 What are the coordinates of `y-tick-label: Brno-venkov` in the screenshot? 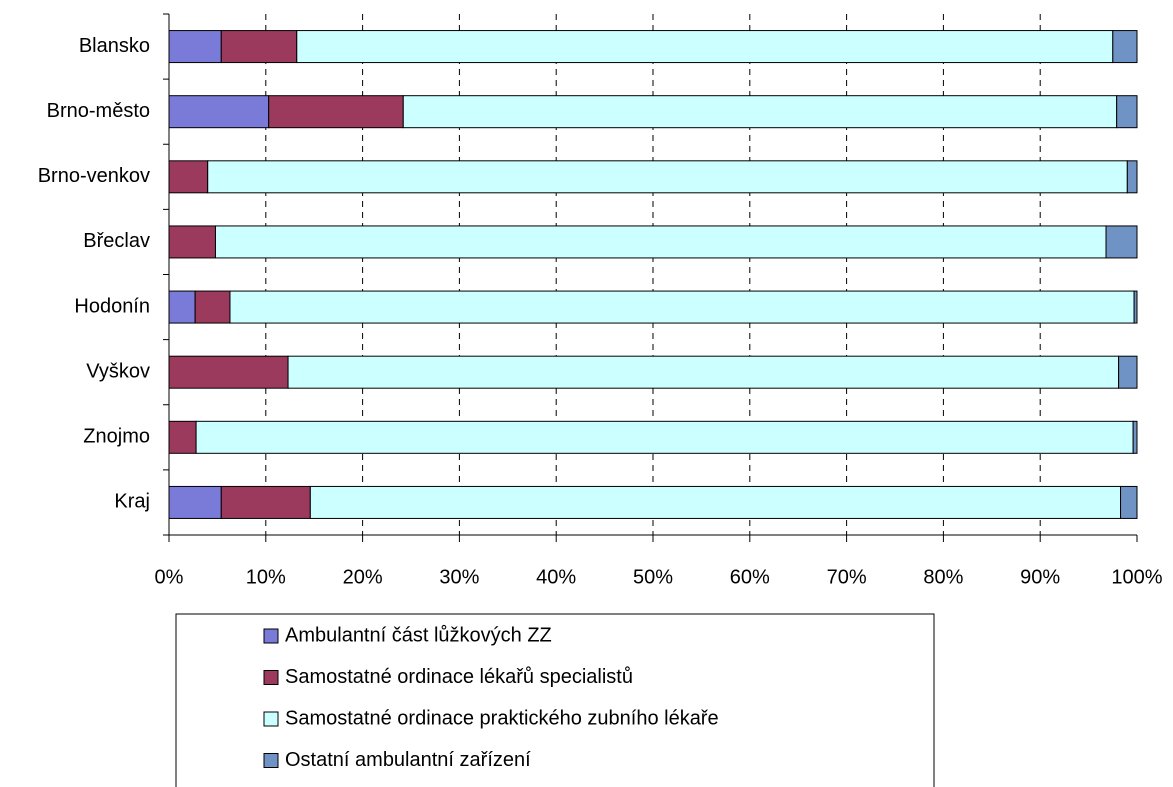 It's located at (94, 176).